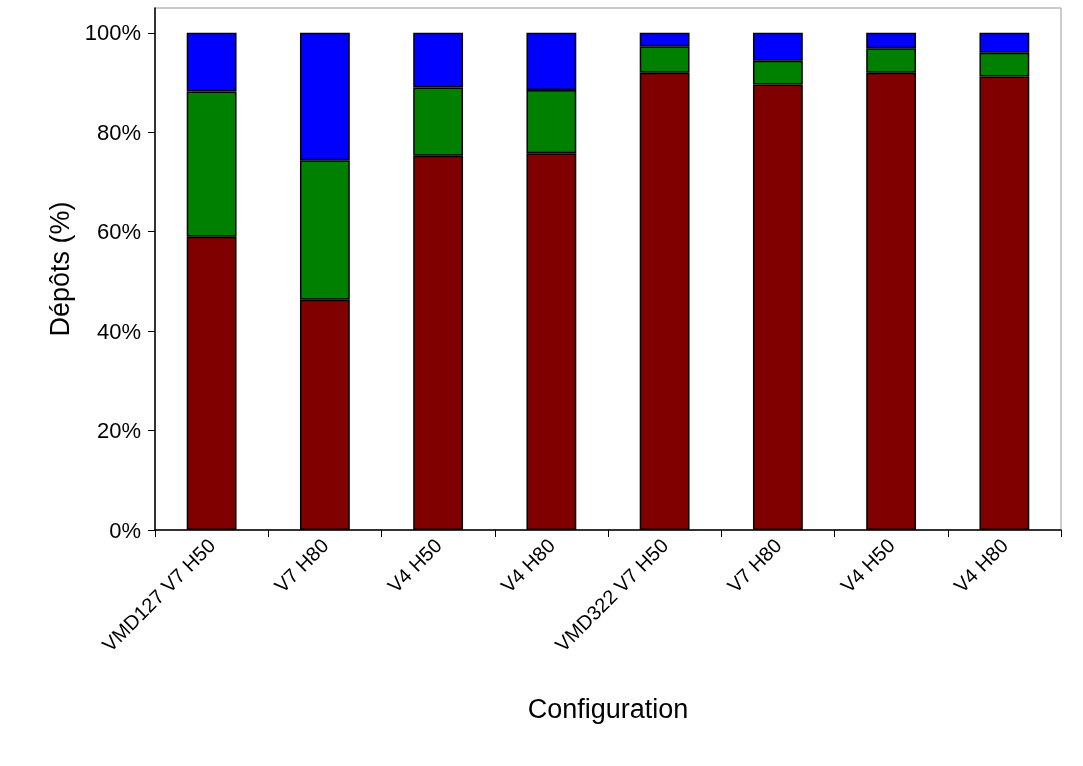  What do you see at coordinates (118, 232) in the screenshot?
I see `y-tick-label: 60%` at bounding box center [118, 232].